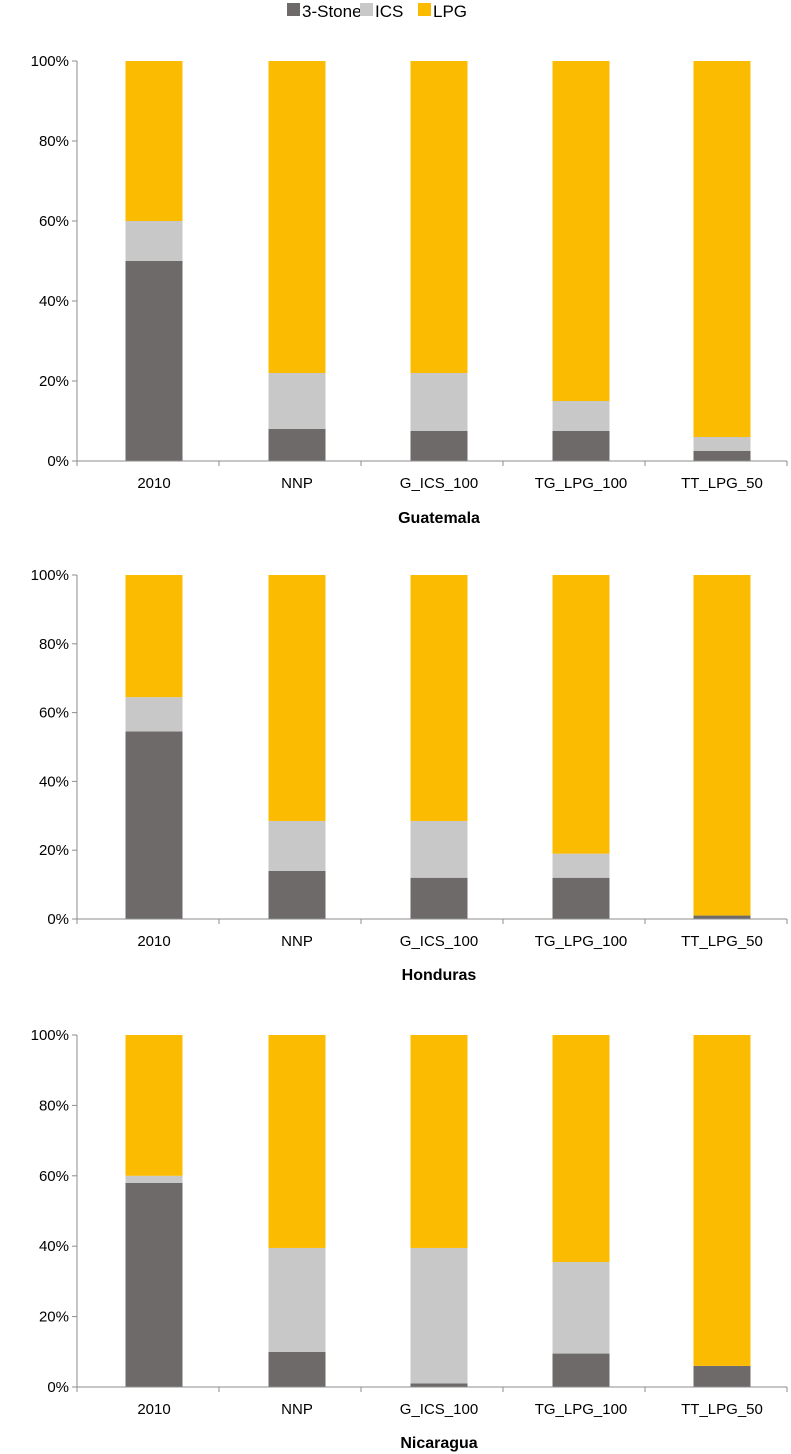 The image size is (791, 1454). Describe the element at coordinates (438, 1443) in the screenshot. I see `chart-title: Nicaragua` at that location.